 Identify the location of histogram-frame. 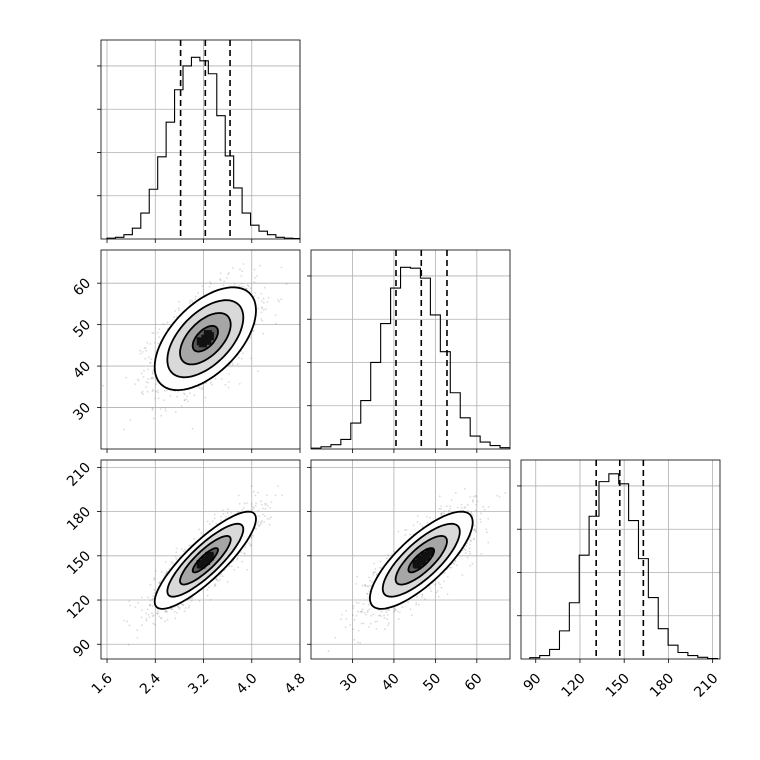
(620, 559).